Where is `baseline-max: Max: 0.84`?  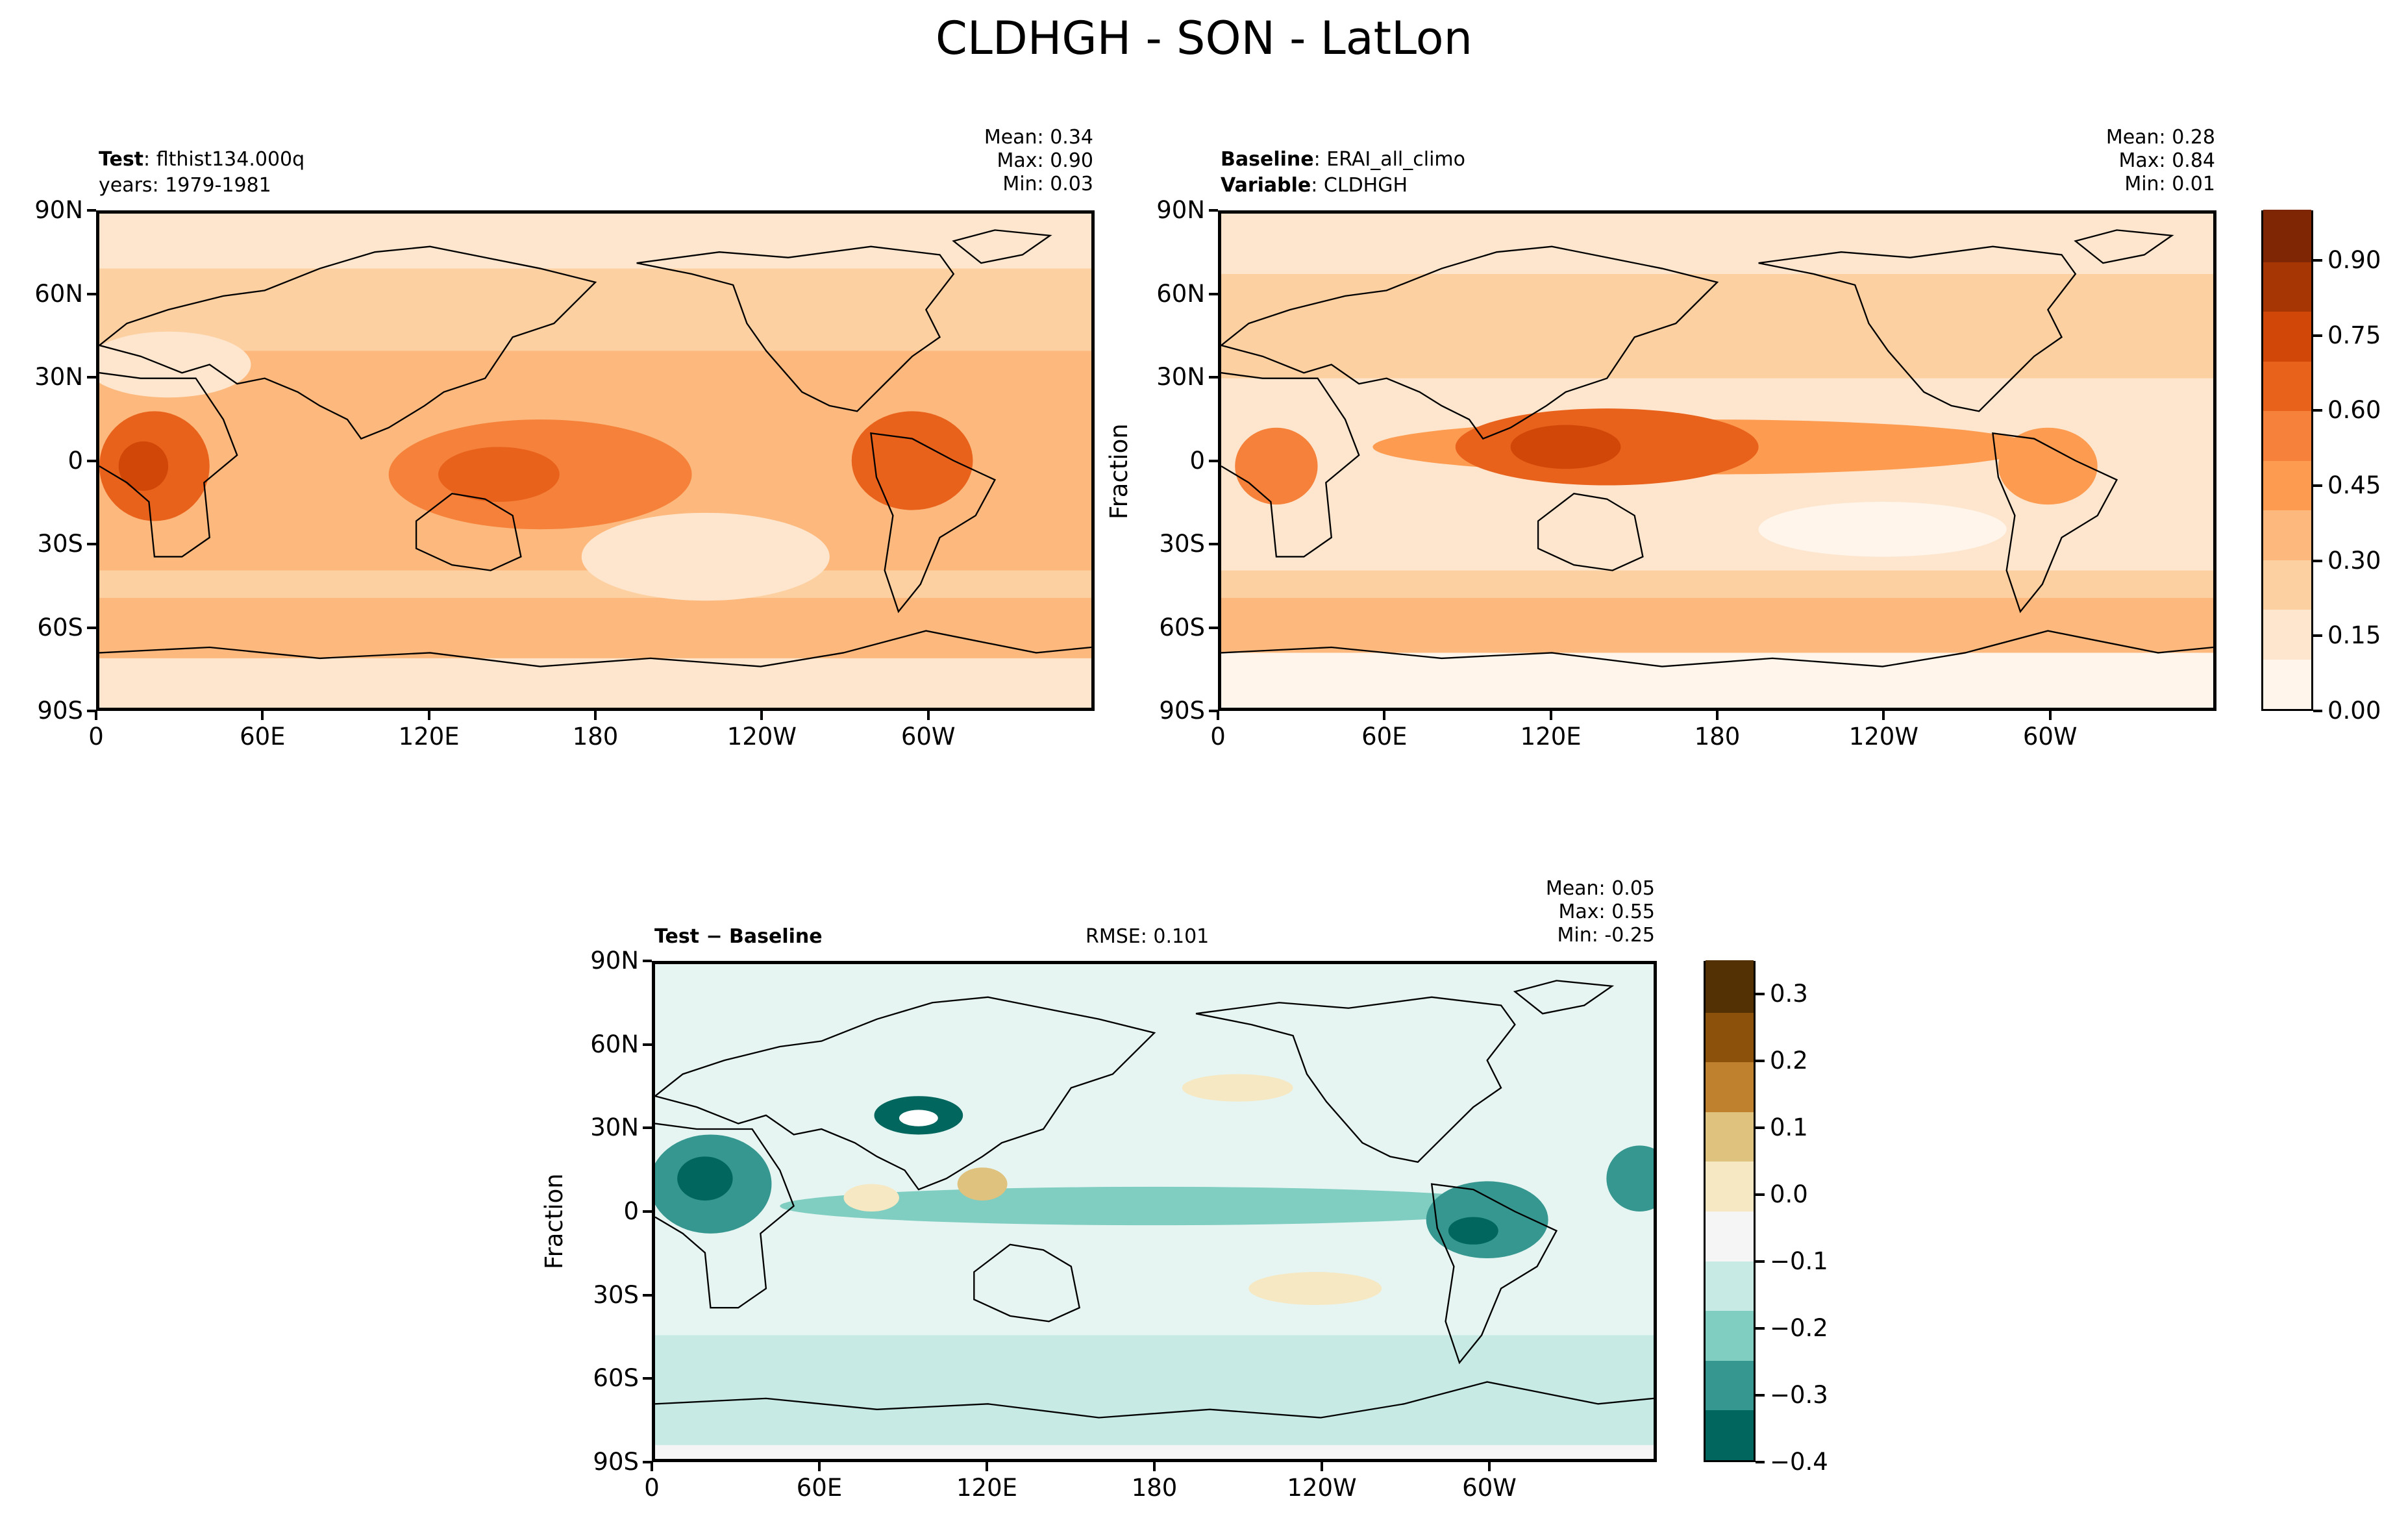
baseline-max: Max: 0.84 is located at coordinates (2166, 160).